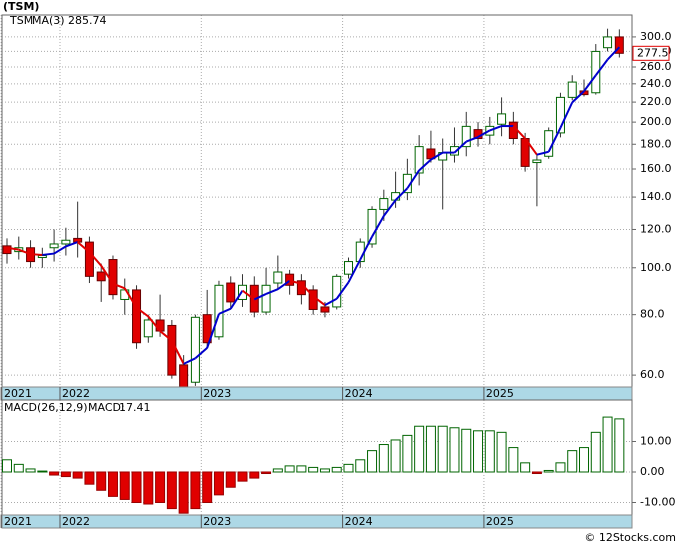 Image resolution: width=680 pixels, height=546 pixels. What do you see at coordinates (656, 36) in the screenshot?
I see `y-tick-label: 300.0` at bounding box center [656, 36].